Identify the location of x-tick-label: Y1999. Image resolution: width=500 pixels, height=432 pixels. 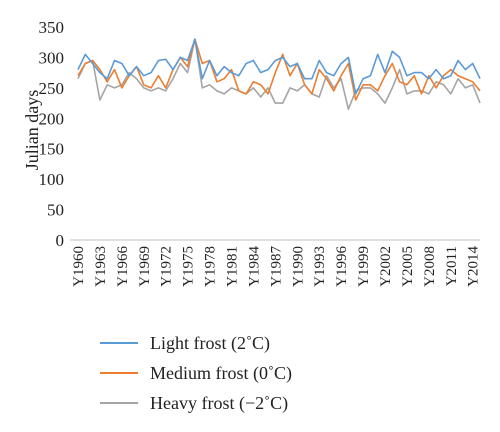
(364, 266).